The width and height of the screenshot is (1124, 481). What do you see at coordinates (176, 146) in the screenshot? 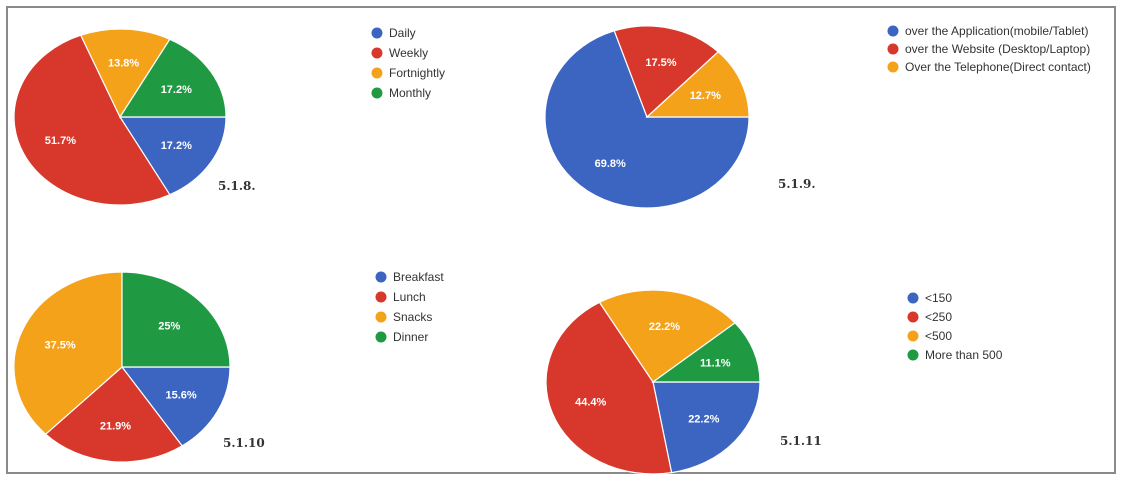
I see `slice-label-0-0: 17.2%` at bounding box center [176, 146].